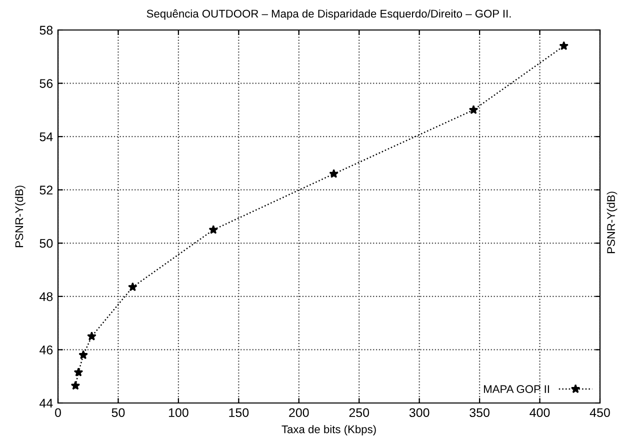  Describe the element at coordinates (46, 243) in the screenshot. I see `y-tick-label: 50` at that location.